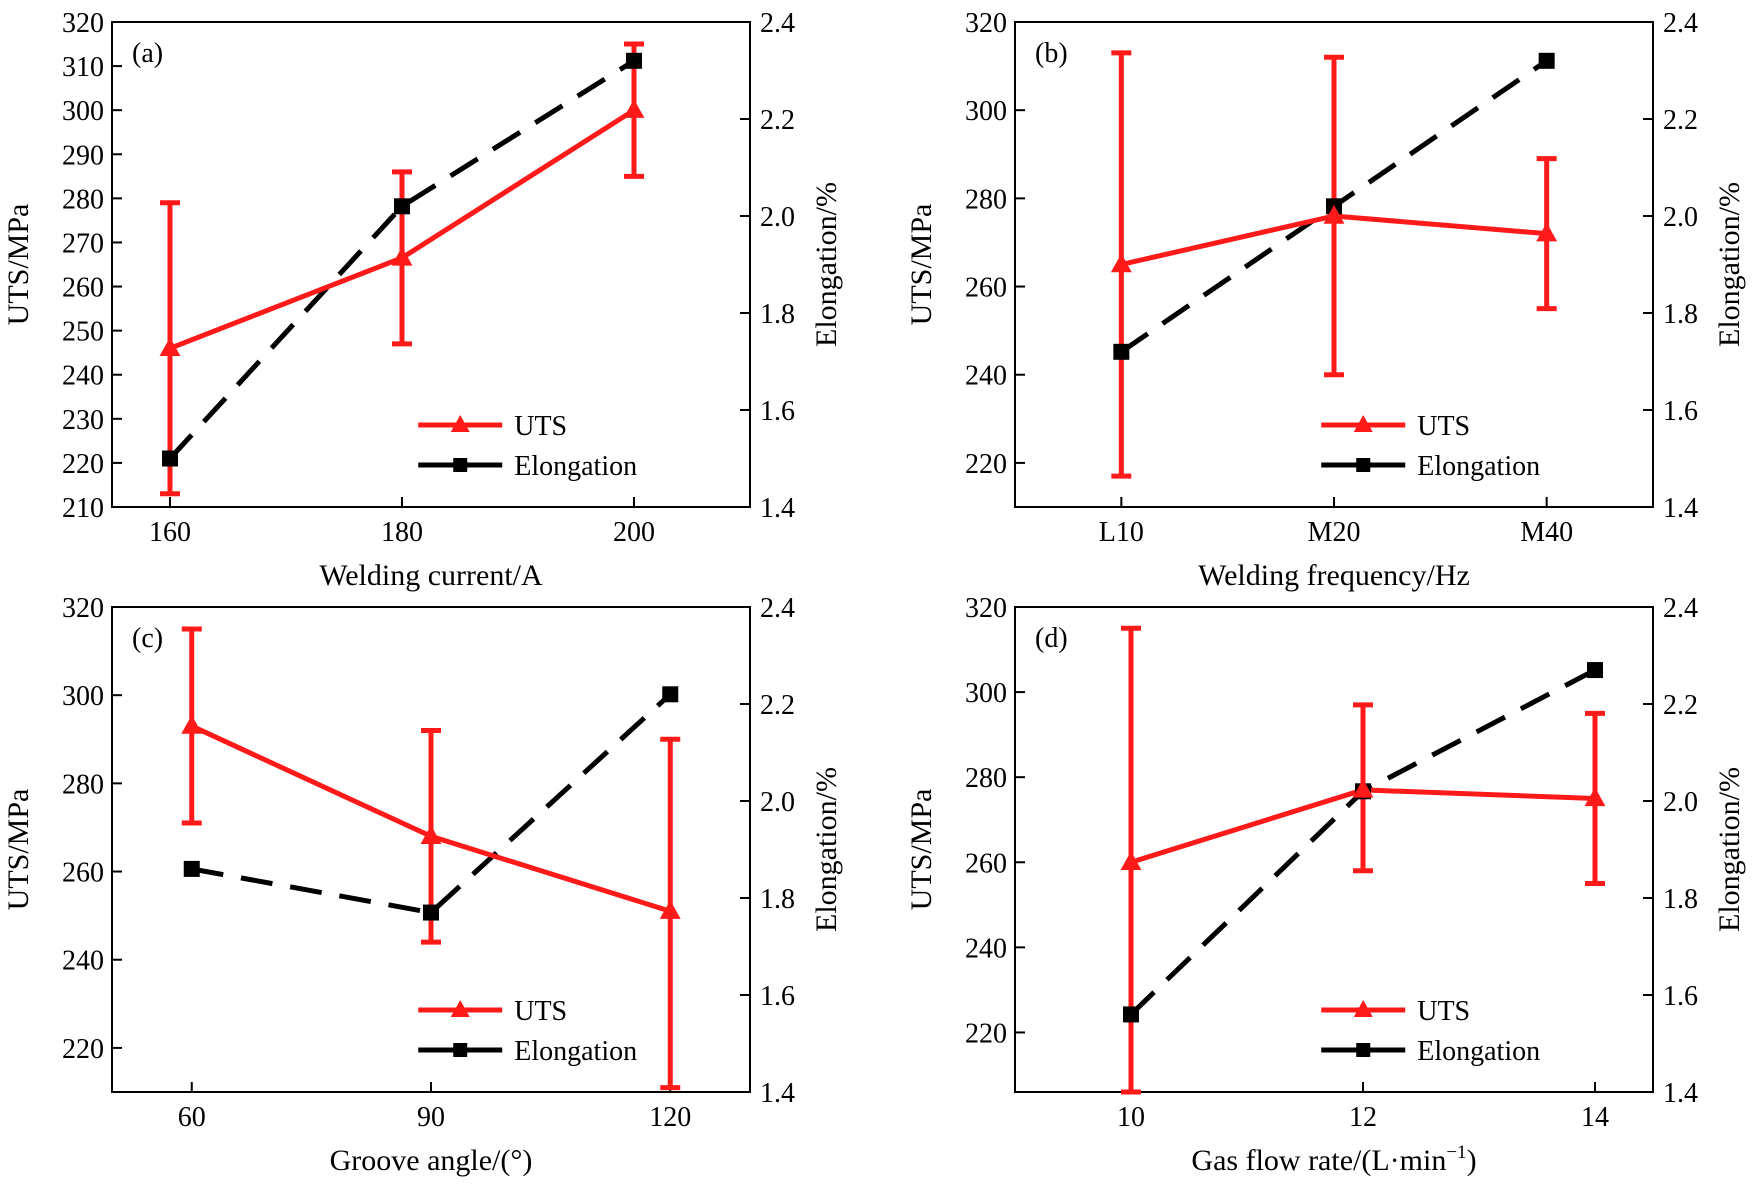  Describe the element at coordinates (83, 508) in the screenshot. I see `y-tick-label: 210` at that location.